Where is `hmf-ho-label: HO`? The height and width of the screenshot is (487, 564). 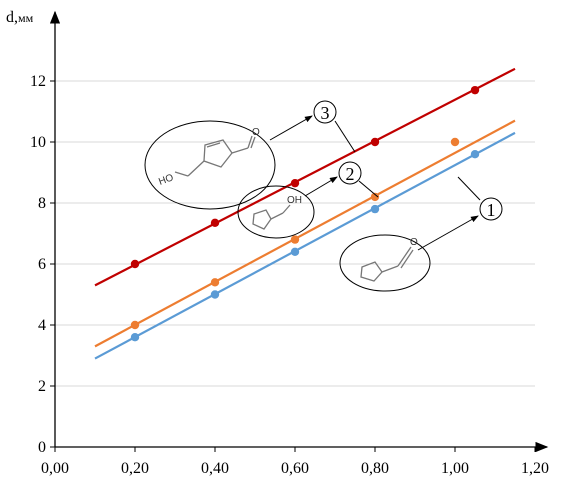
hmf-ho-label: HO is located at coordinates (166, 180).